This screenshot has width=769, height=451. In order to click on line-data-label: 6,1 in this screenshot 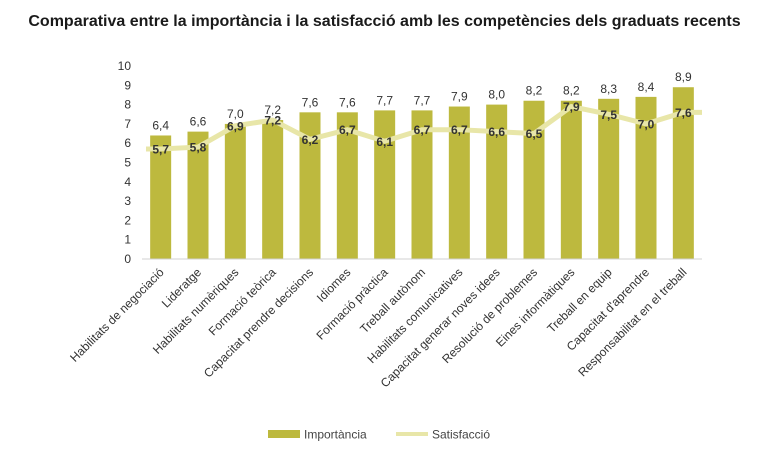, I will do `click(384, 142)`.